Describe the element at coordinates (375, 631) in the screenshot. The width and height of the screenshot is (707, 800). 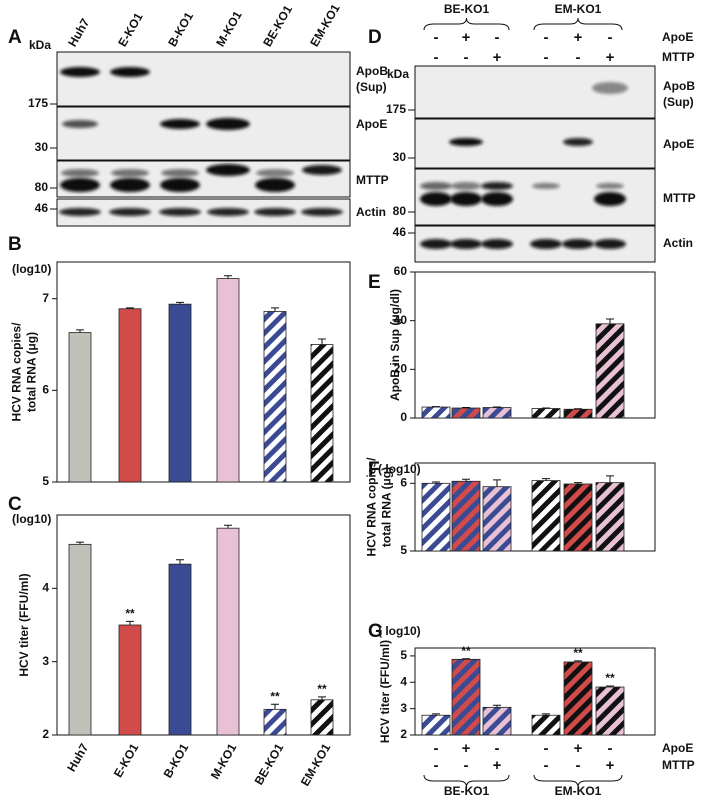
I see `panel-letter: G` at that location.